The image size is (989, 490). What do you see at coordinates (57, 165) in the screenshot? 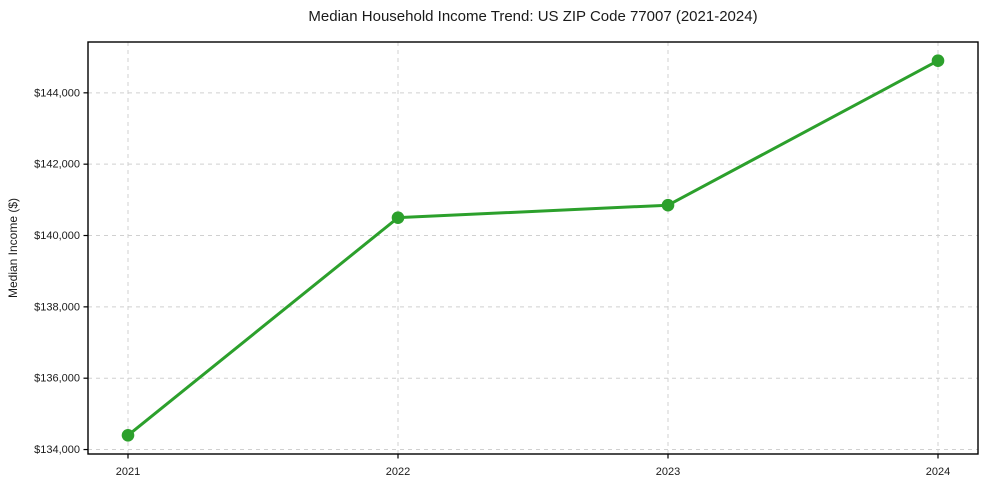
I see `y-tick-label: $142,000` at bounding box center [57, 165].